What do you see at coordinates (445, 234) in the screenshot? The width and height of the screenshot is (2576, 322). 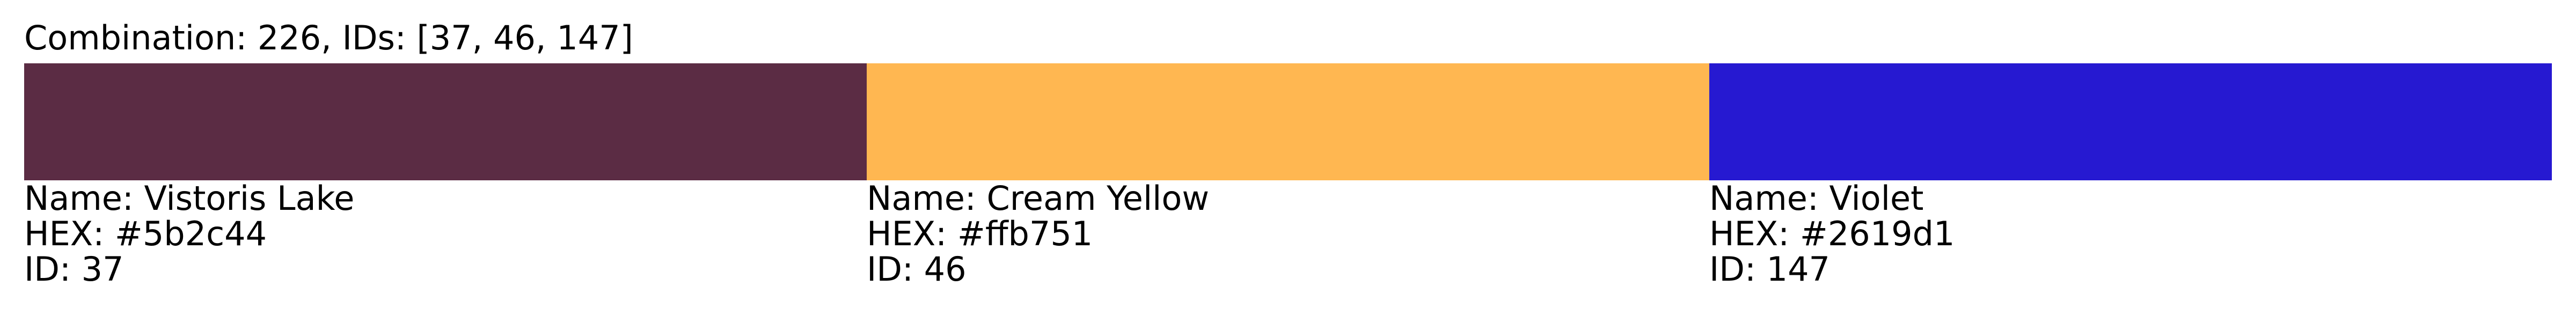 I see `color-label-group: Name: Vistoris Lake HEX: #5b2c44 ID: 37` at bounding box center [445, 234].